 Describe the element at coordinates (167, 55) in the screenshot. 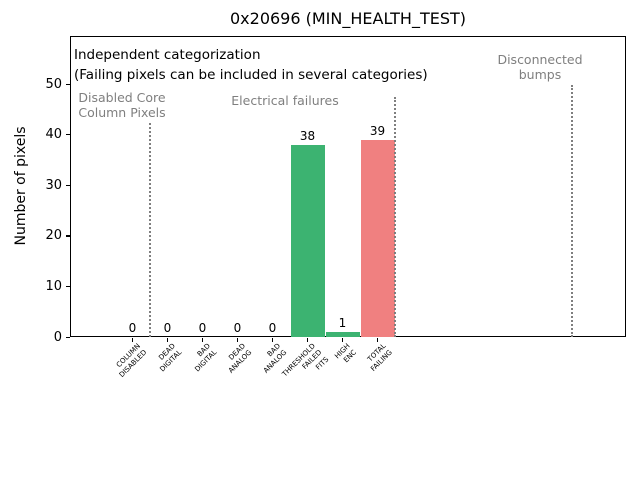

I see `note-line-1: Independent categorization` at that location.